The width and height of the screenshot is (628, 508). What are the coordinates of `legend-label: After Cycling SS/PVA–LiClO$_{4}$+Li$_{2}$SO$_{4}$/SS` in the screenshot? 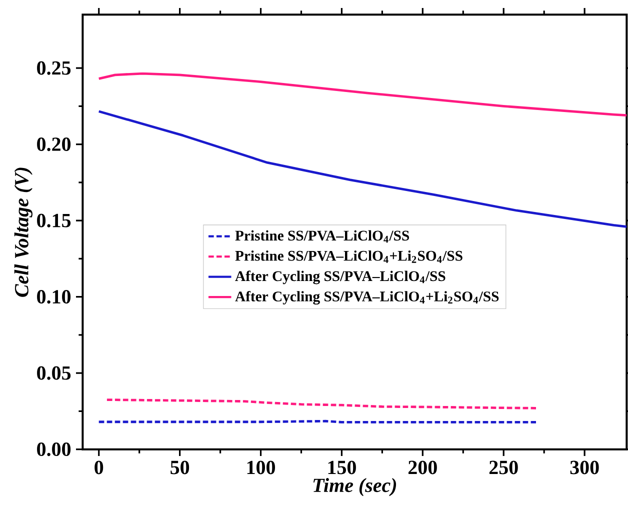 It's located at (367, 297).